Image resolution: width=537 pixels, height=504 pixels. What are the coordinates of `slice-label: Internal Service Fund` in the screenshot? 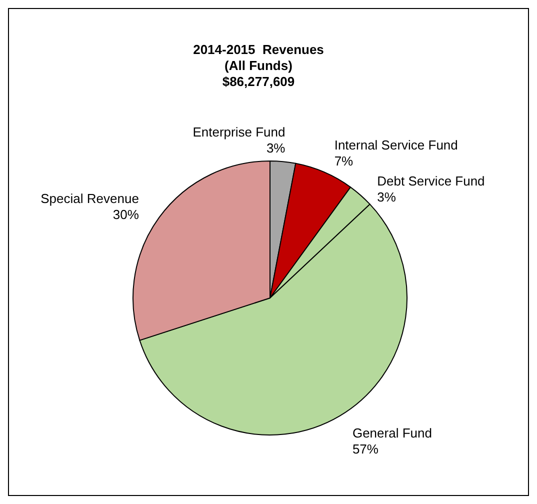 It's located at (396, 144).